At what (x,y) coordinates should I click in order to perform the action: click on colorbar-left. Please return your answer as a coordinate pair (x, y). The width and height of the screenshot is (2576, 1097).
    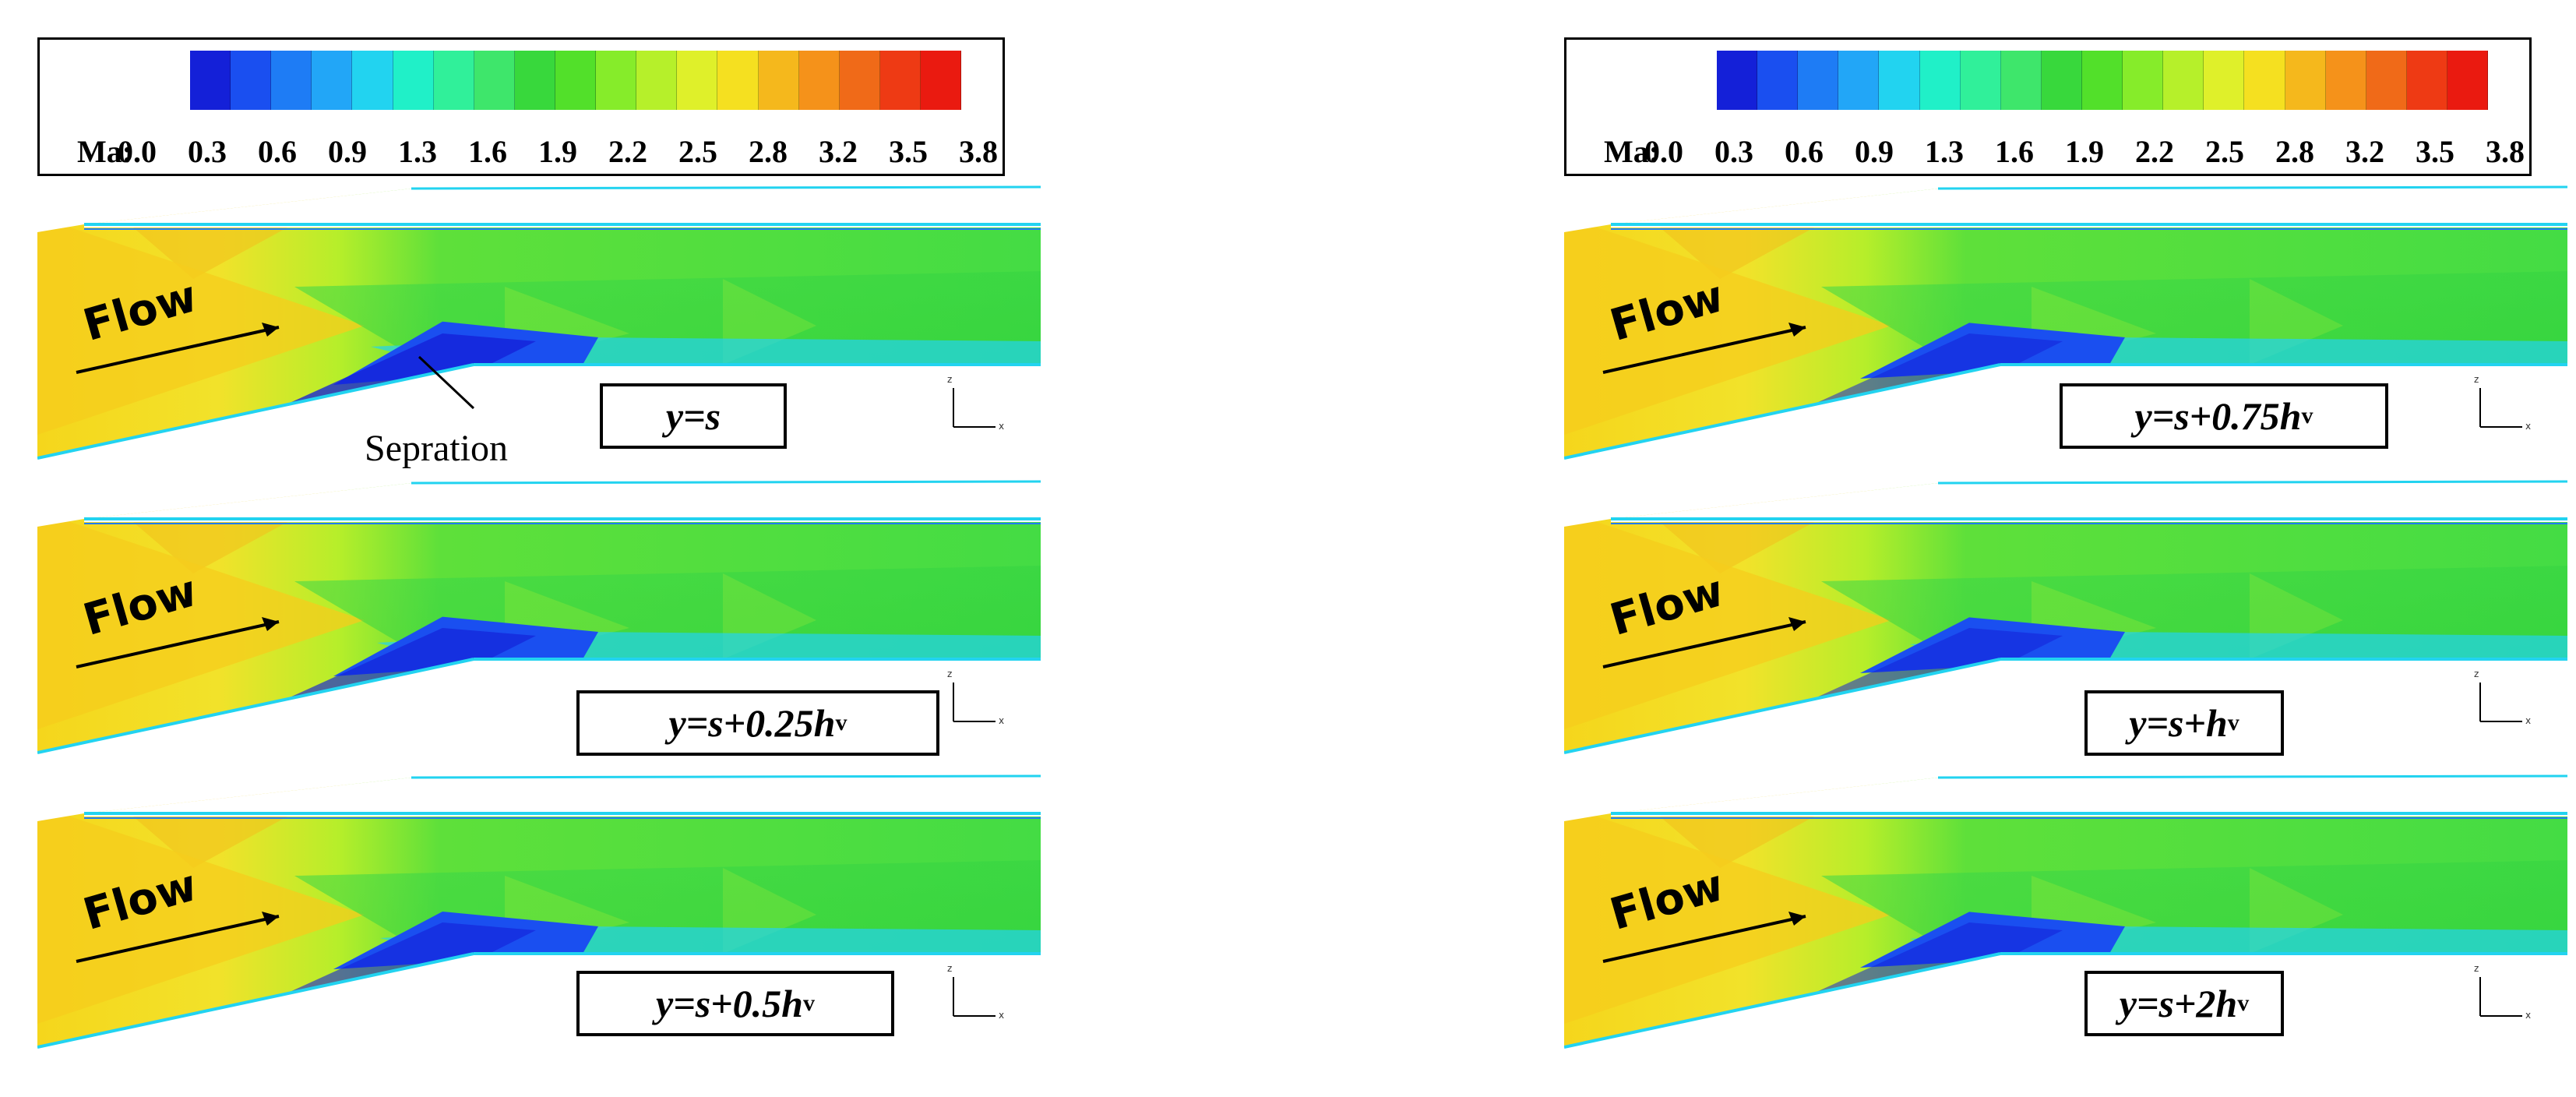
    Looking at the image, I should click on (576, 80).